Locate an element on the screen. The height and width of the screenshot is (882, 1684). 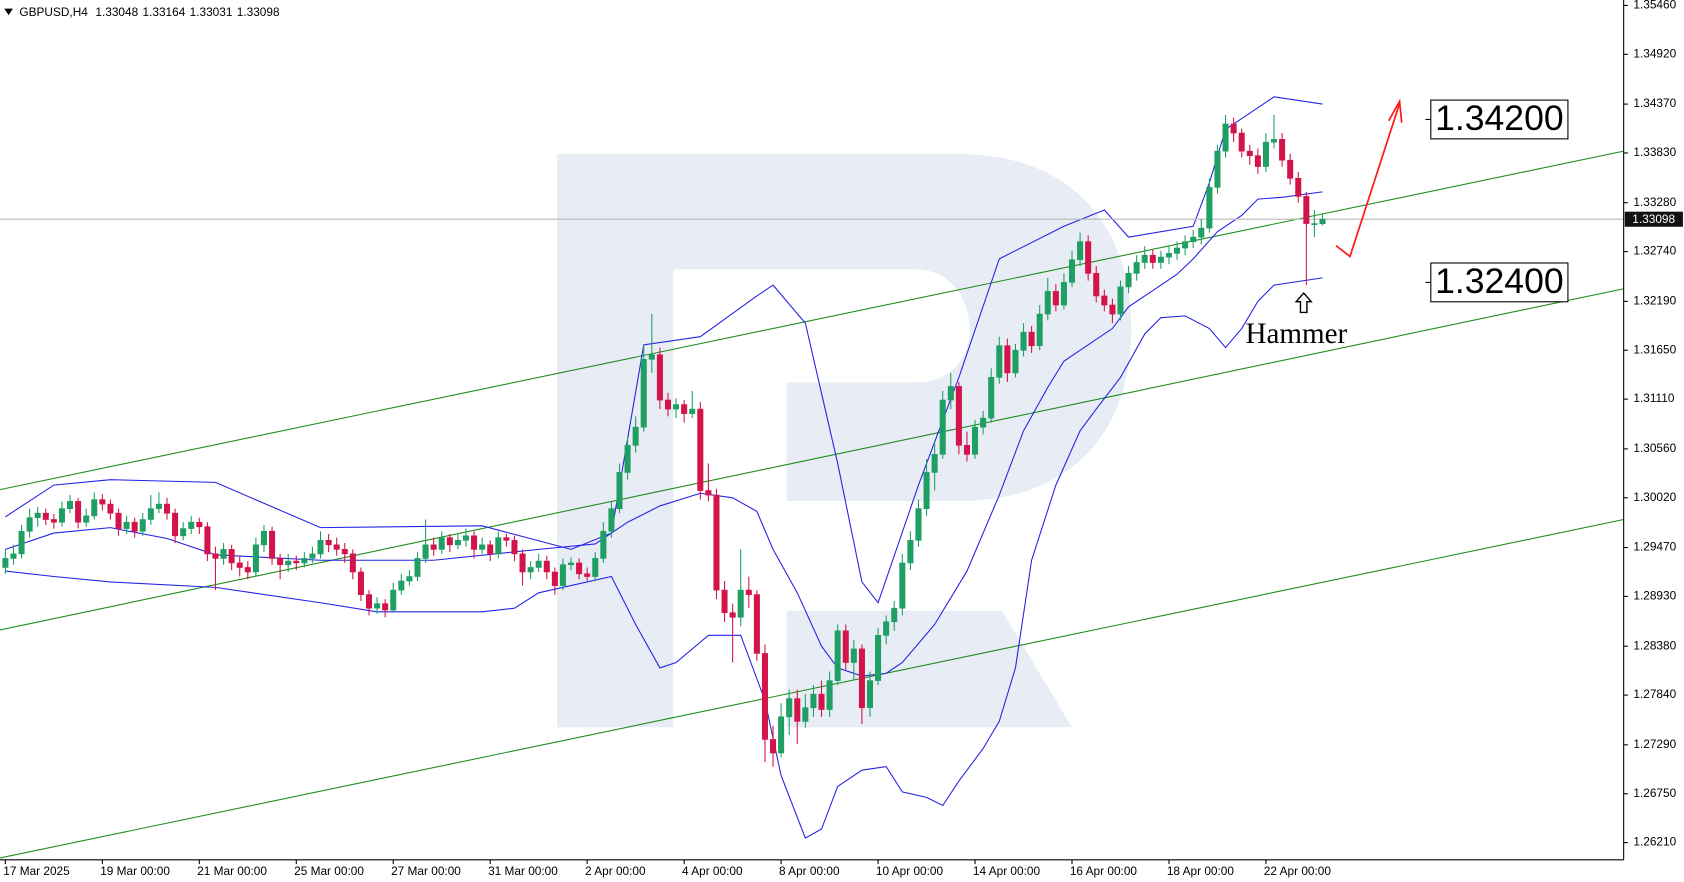
x-tick-label: 21 Mar 00:00 is located at coordinates (232, 871).